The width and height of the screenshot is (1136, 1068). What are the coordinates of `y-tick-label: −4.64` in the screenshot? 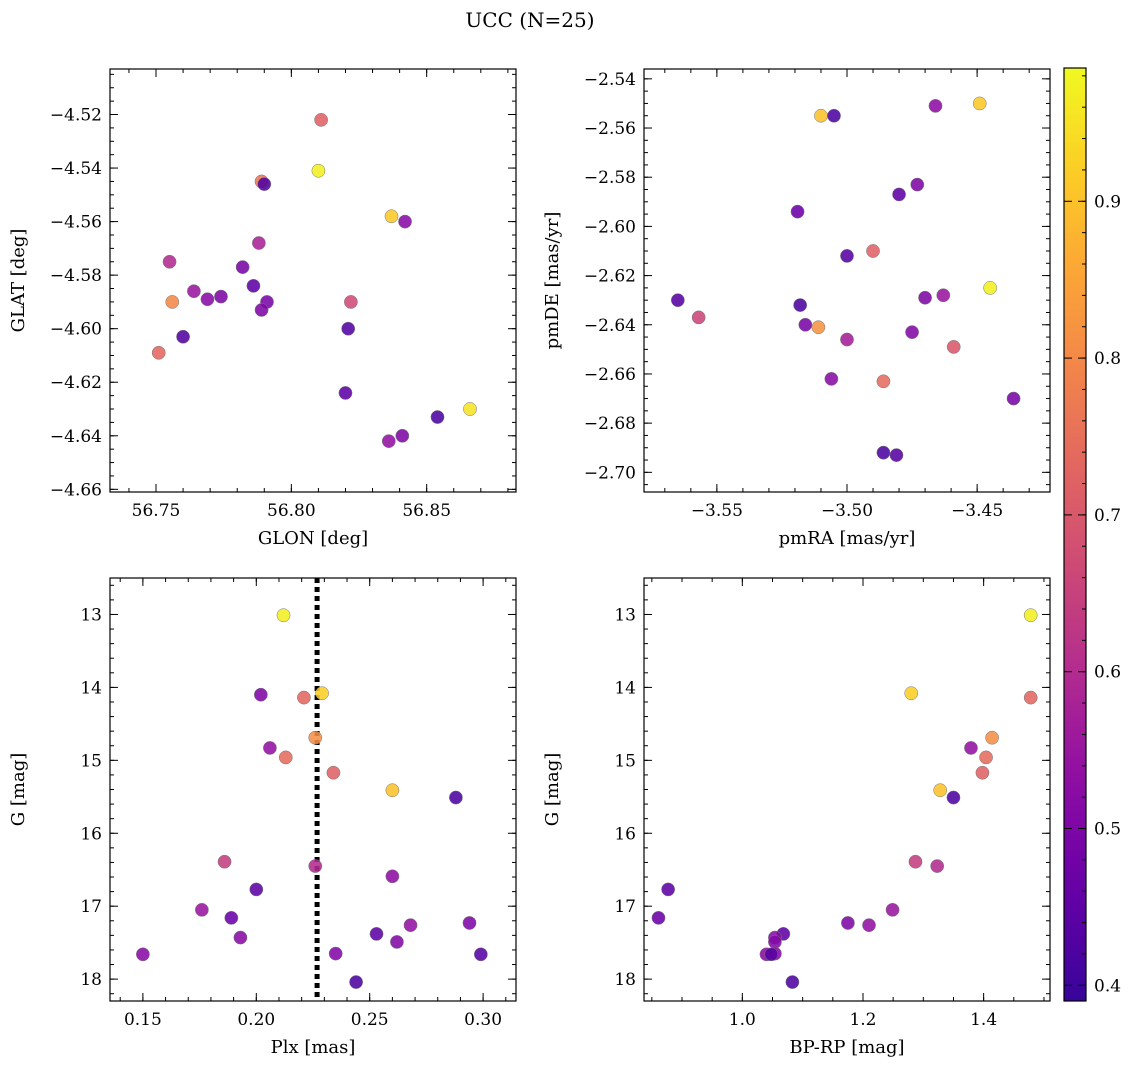 It's located at (76, 437).